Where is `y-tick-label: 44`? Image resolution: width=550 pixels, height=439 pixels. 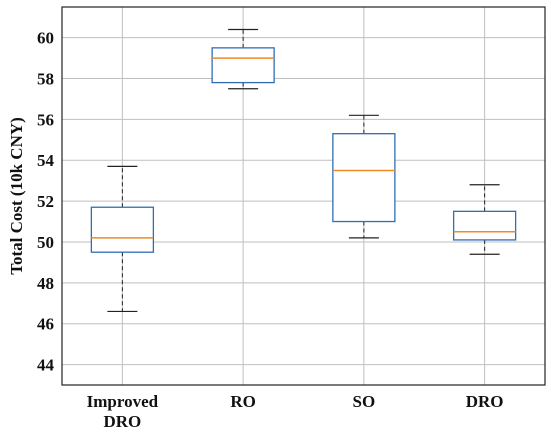 y-tick-label: 44 is located at coordinates (46, 365).